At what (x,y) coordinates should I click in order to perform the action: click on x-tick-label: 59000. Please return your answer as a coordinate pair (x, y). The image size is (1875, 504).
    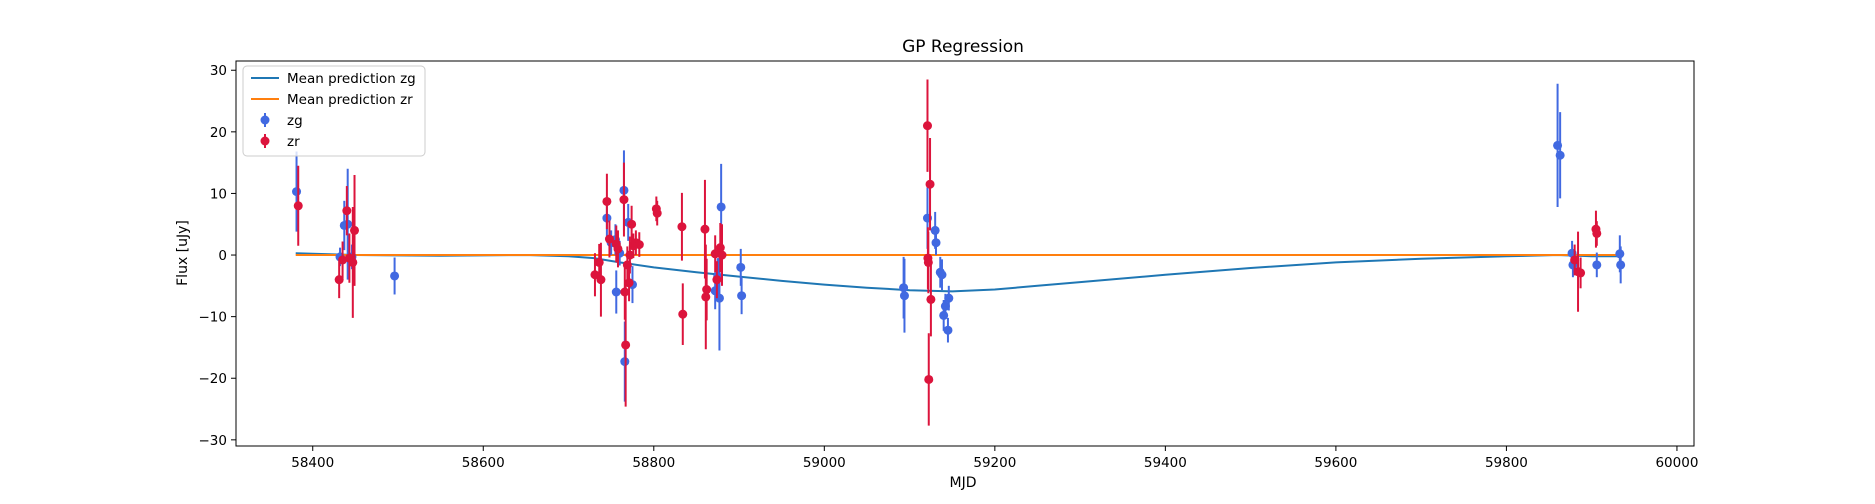
    Looking at the image, I should click on (824, 463).